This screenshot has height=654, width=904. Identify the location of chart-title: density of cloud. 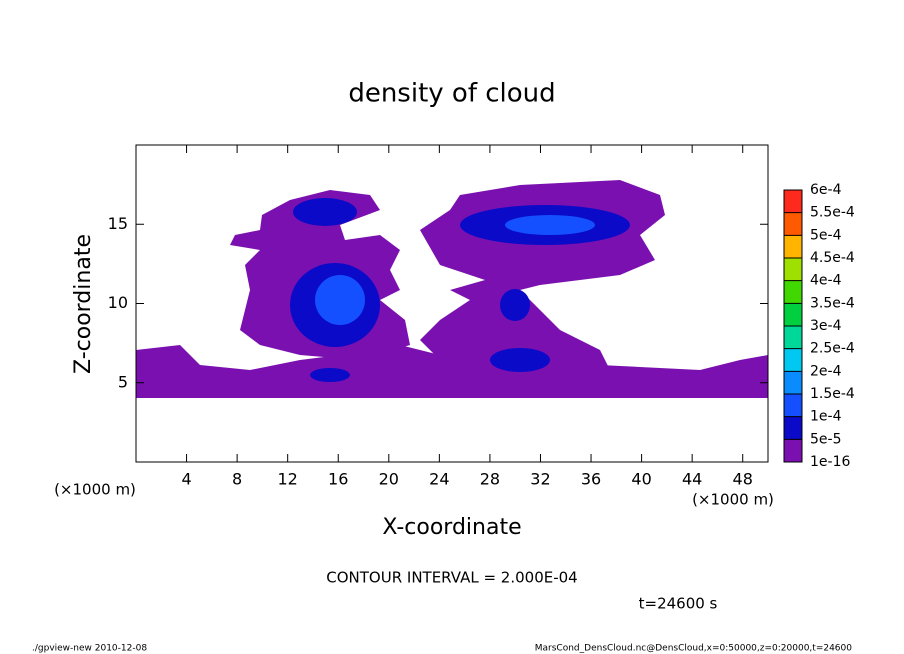
(451, 94).